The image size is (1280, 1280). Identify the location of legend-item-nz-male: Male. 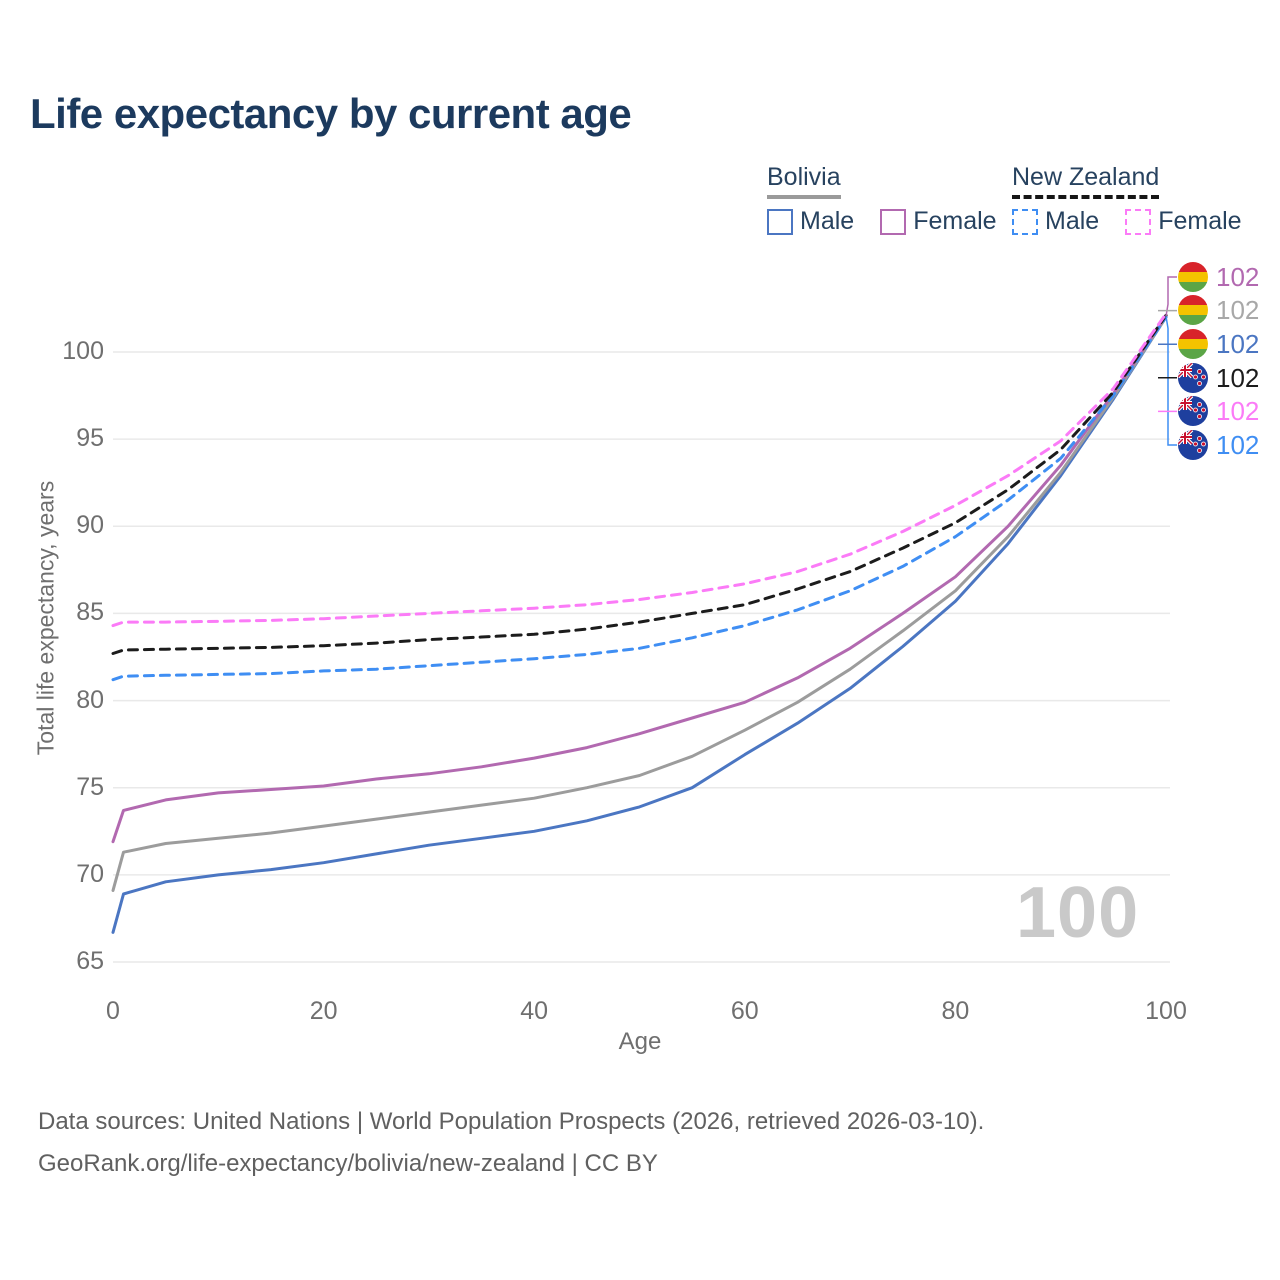
(1055, 221).